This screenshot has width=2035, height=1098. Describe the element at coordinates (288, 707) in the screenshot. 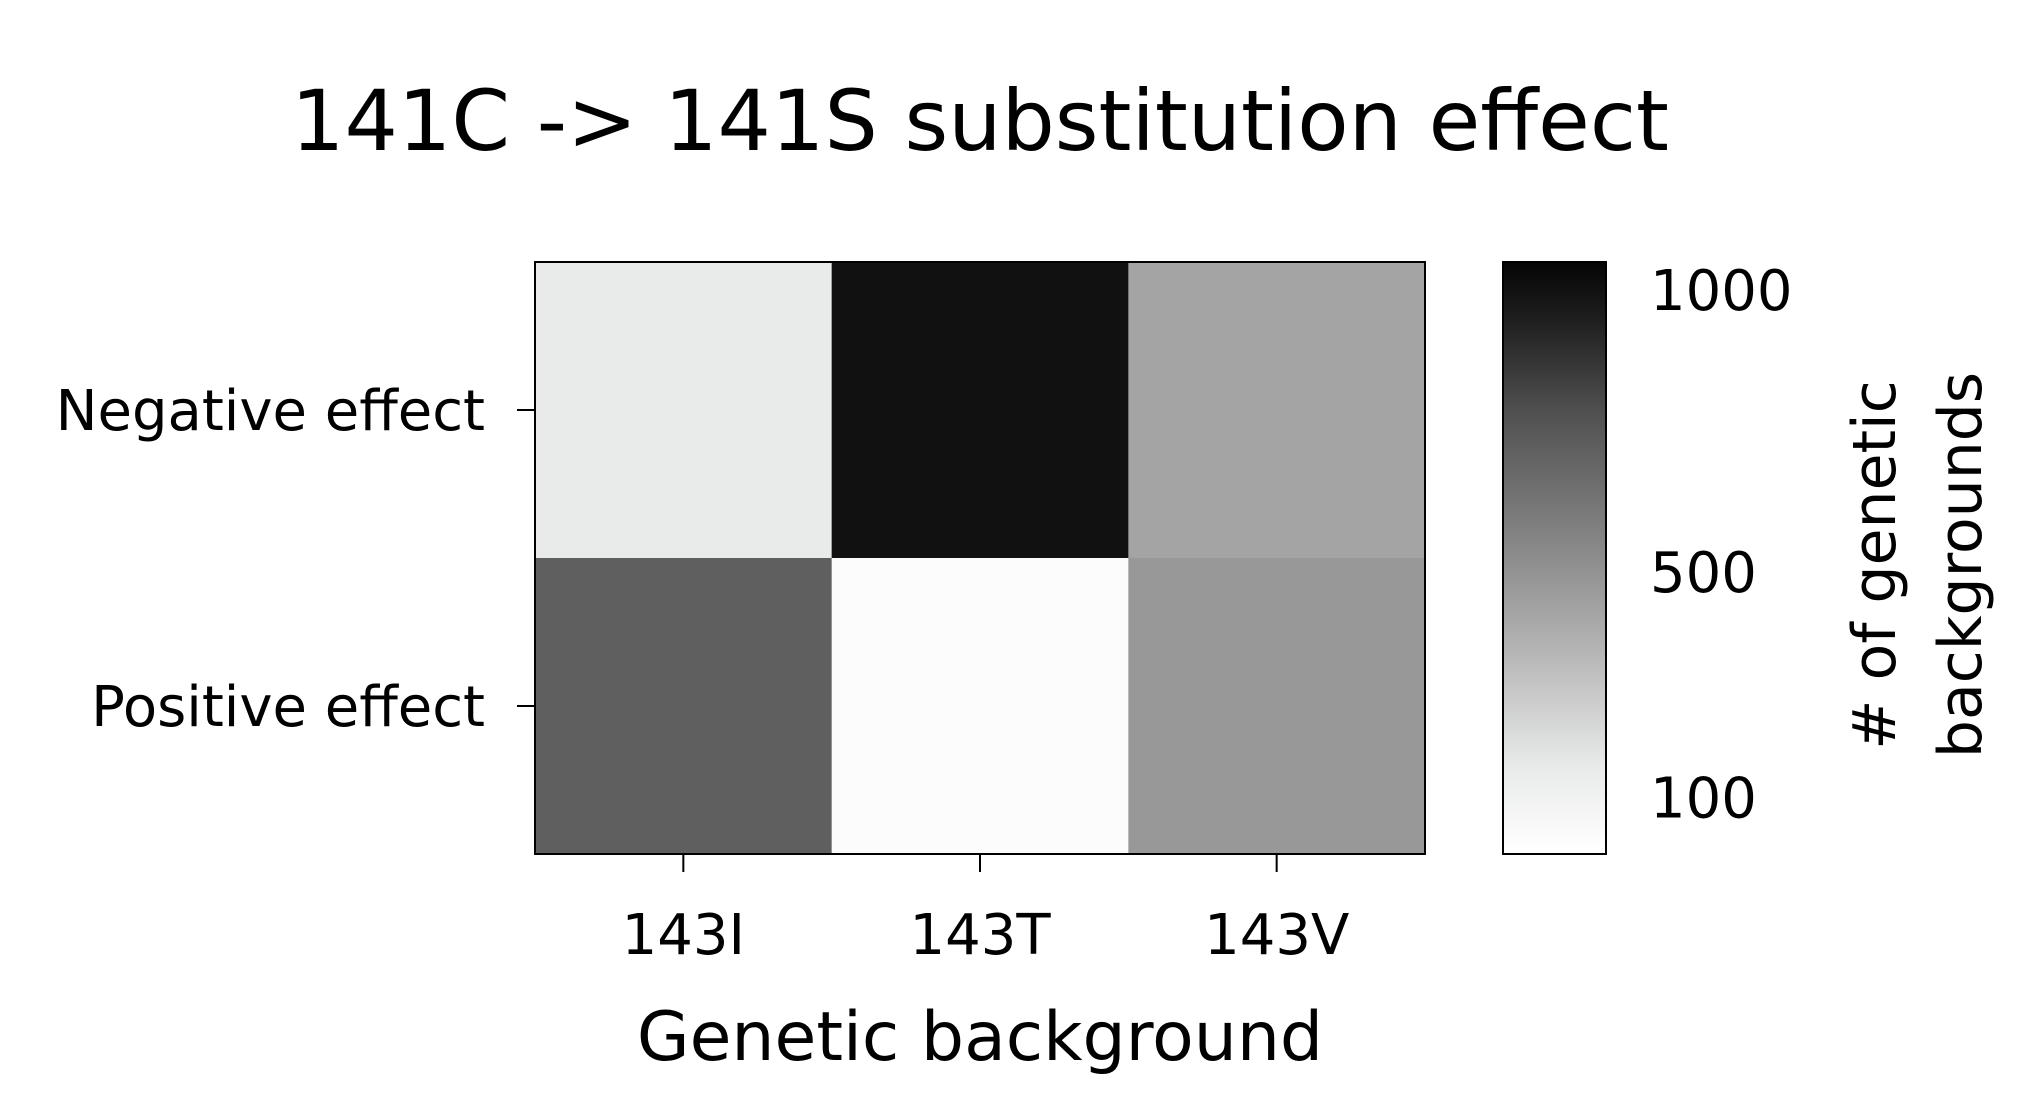

I see `y-tick-label: Positive effect` at that location.